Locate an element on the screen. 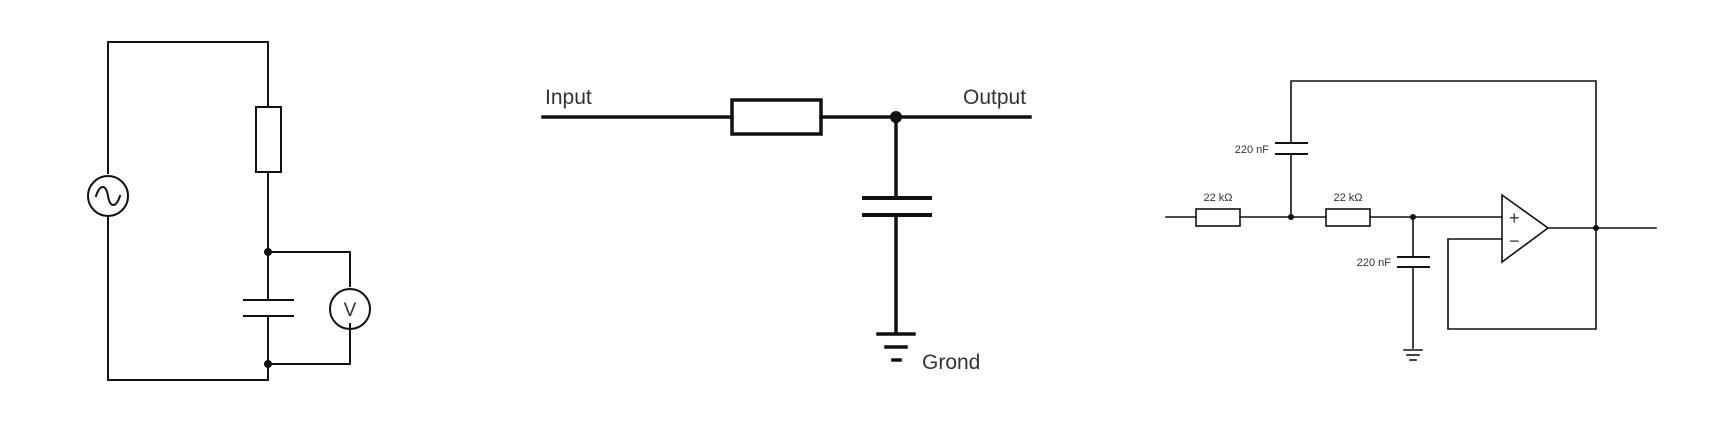 This screenshot has height=438, width=1726. capacitor-ground-label: 220 nF is located at coordinates (1374, 263).